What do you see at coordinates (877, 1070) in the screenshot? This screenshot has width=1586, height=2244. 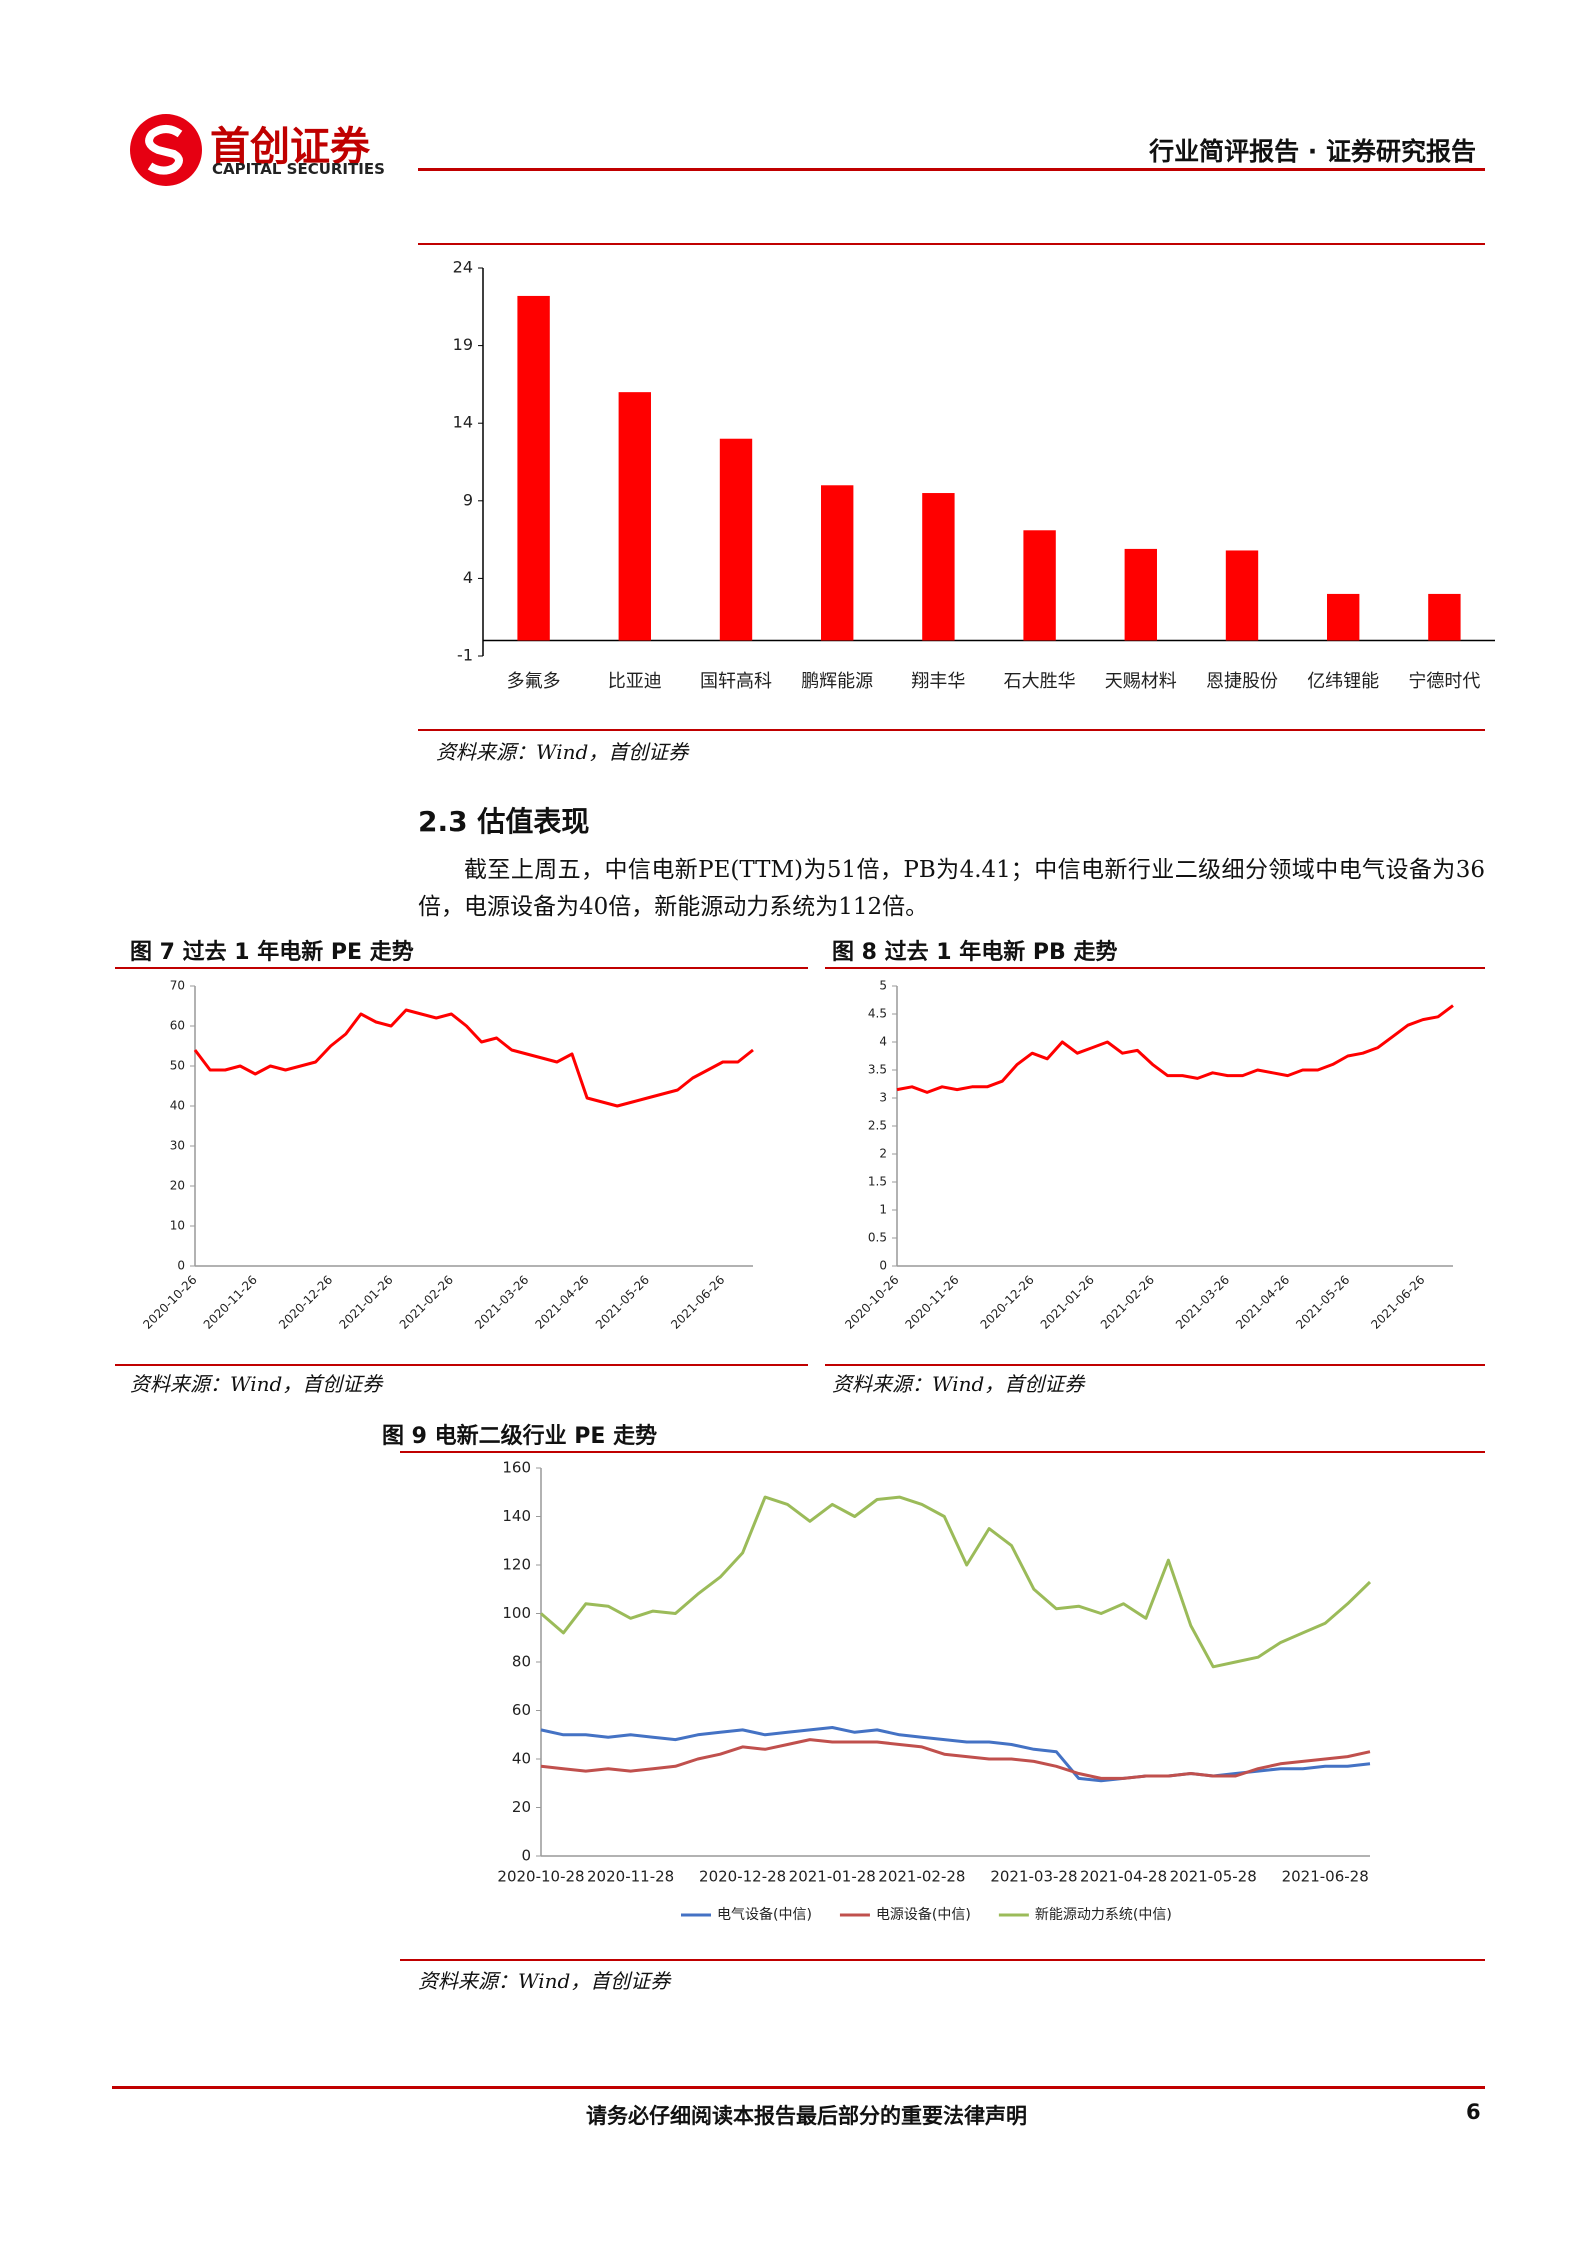 I see `y-tick-label: 3.5` at bounding box center [877, 1070].